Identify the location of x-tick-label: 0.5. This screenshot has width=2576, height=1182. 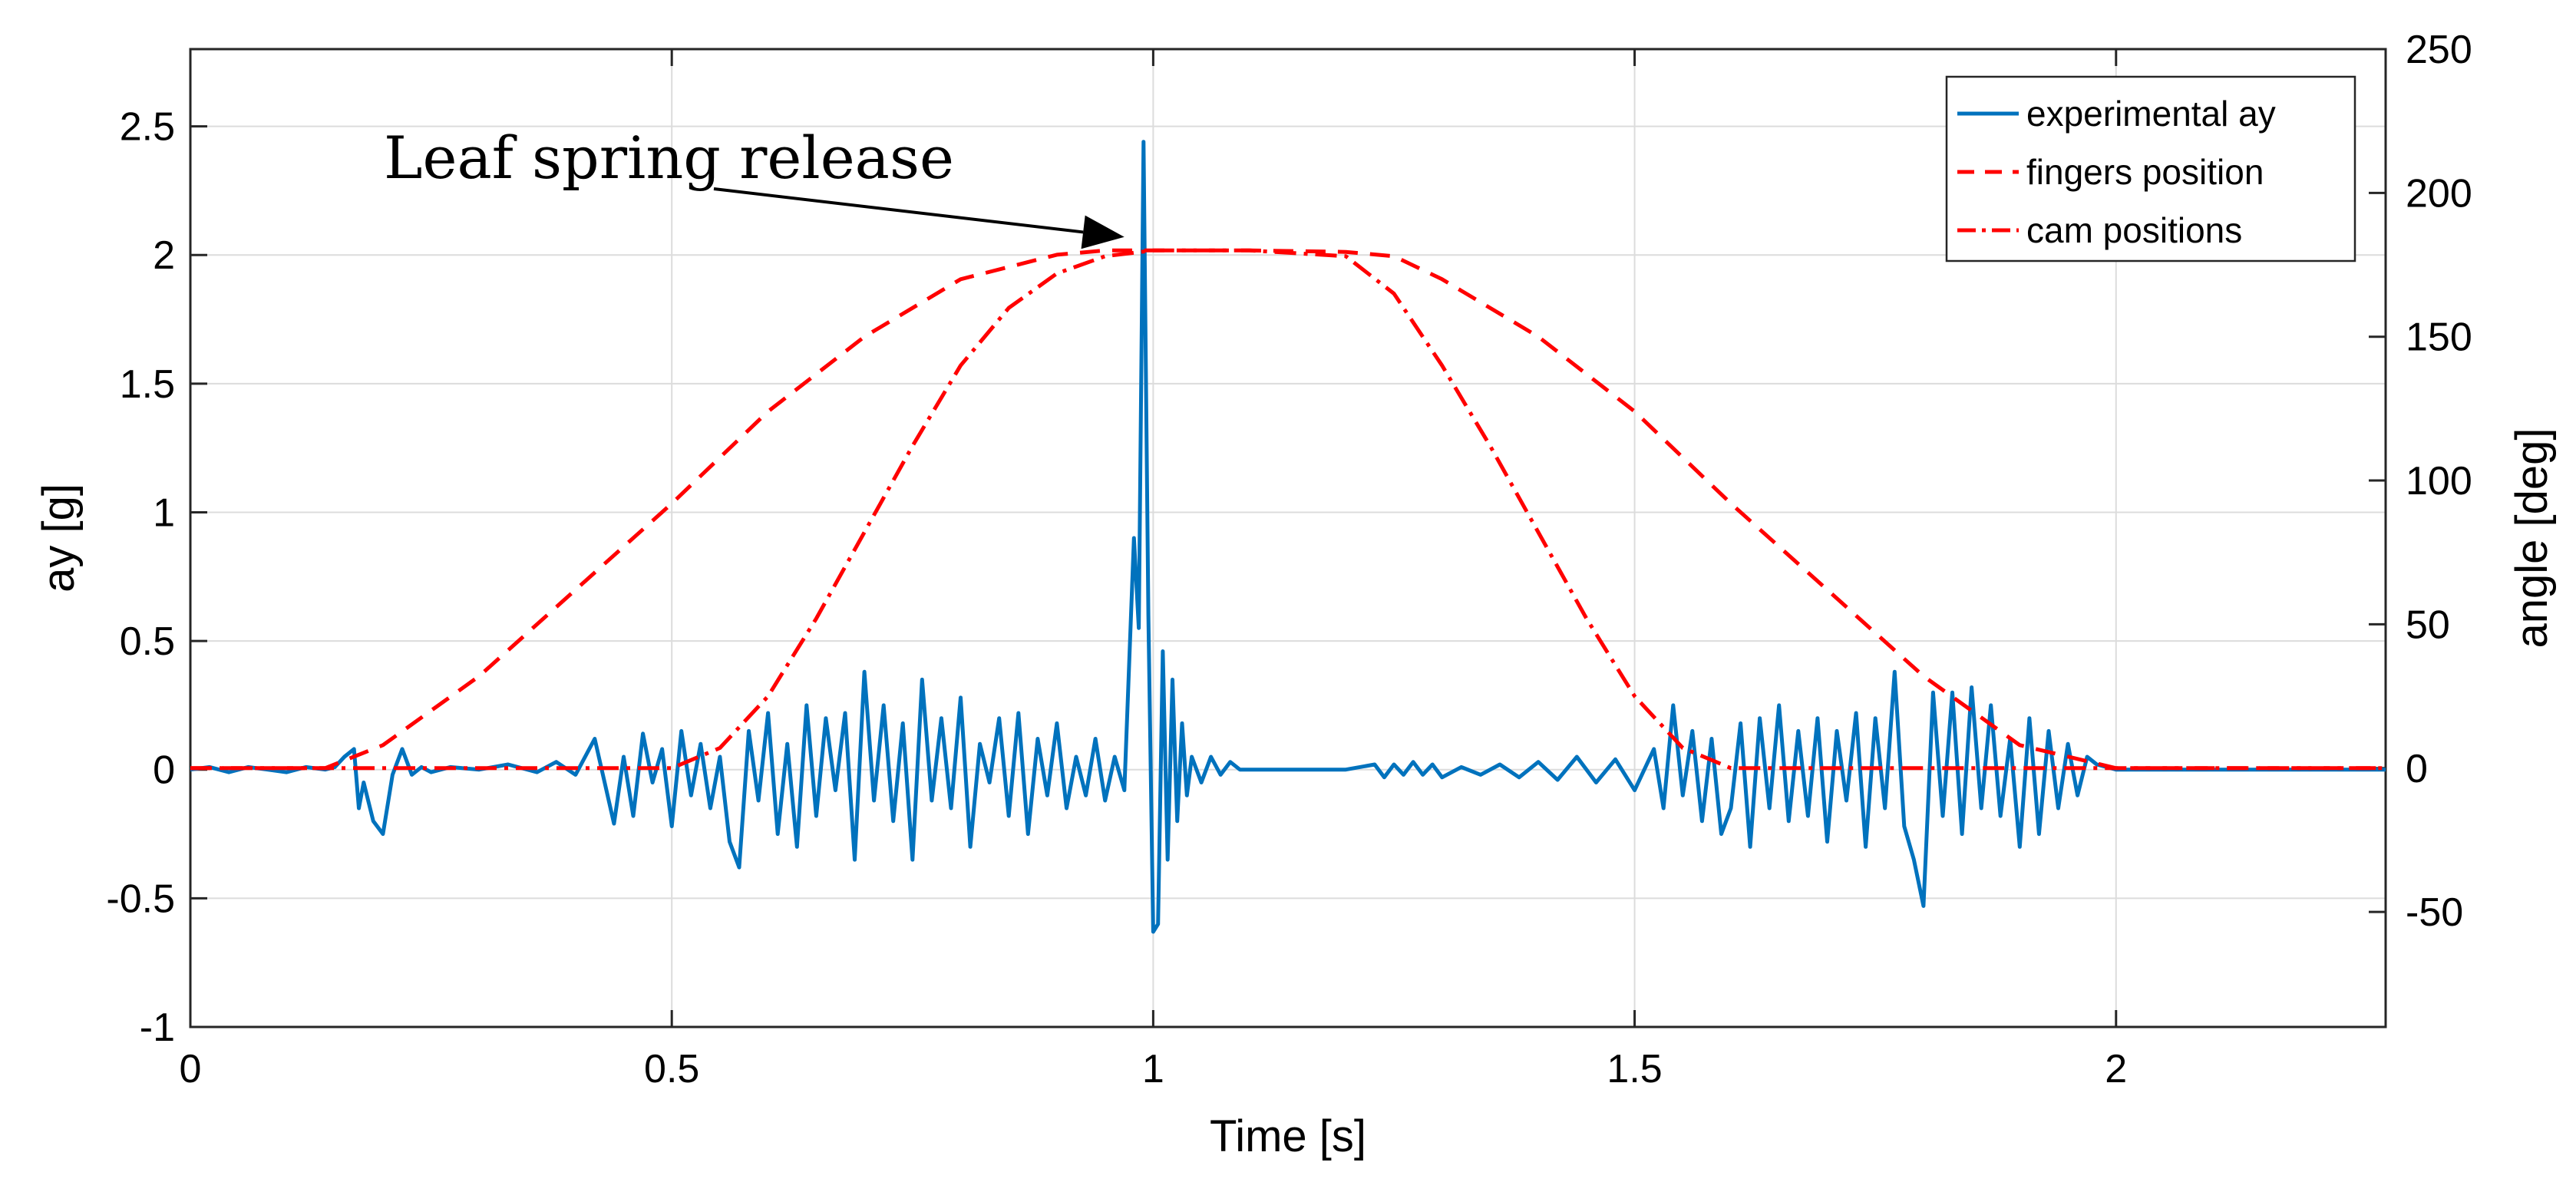
(671, 1069).